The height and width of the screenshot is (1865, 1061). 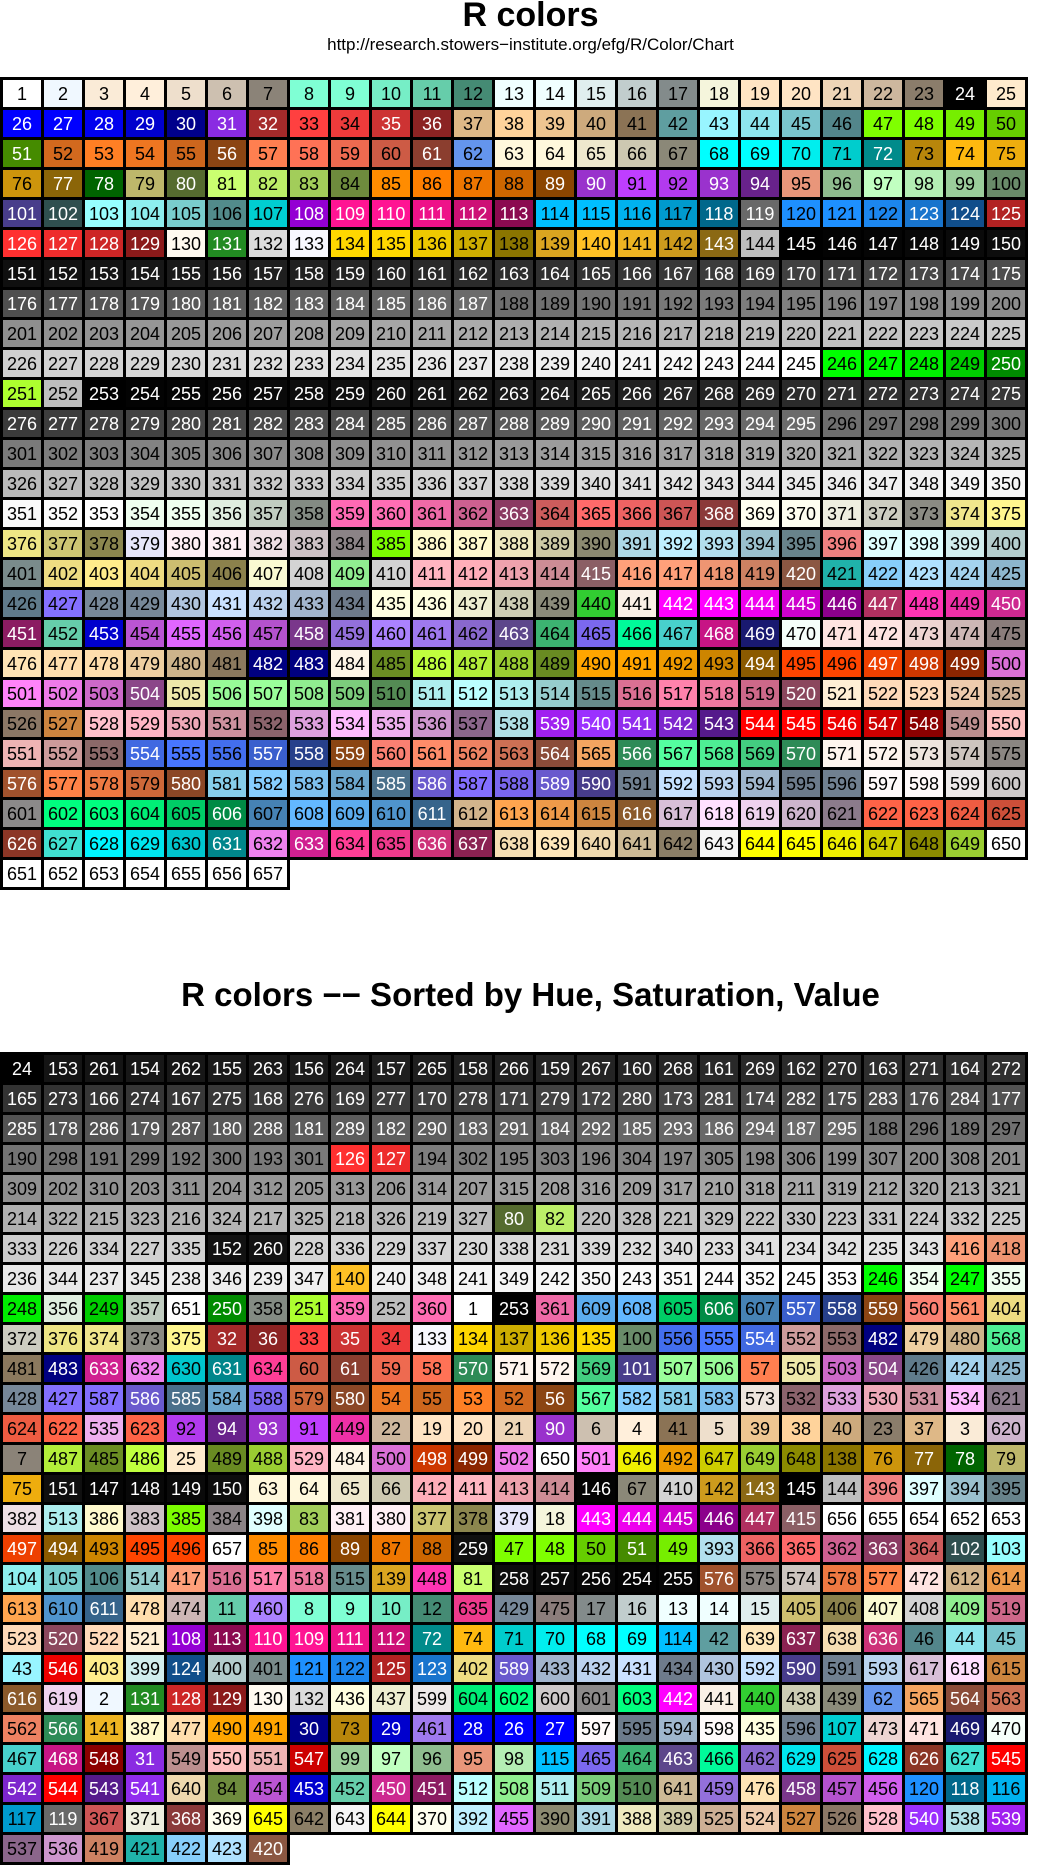 What do you see at coordinates (474, 1250) in the screenshot?
I see `color-cell: 230` at bounding box center [474, 1250].